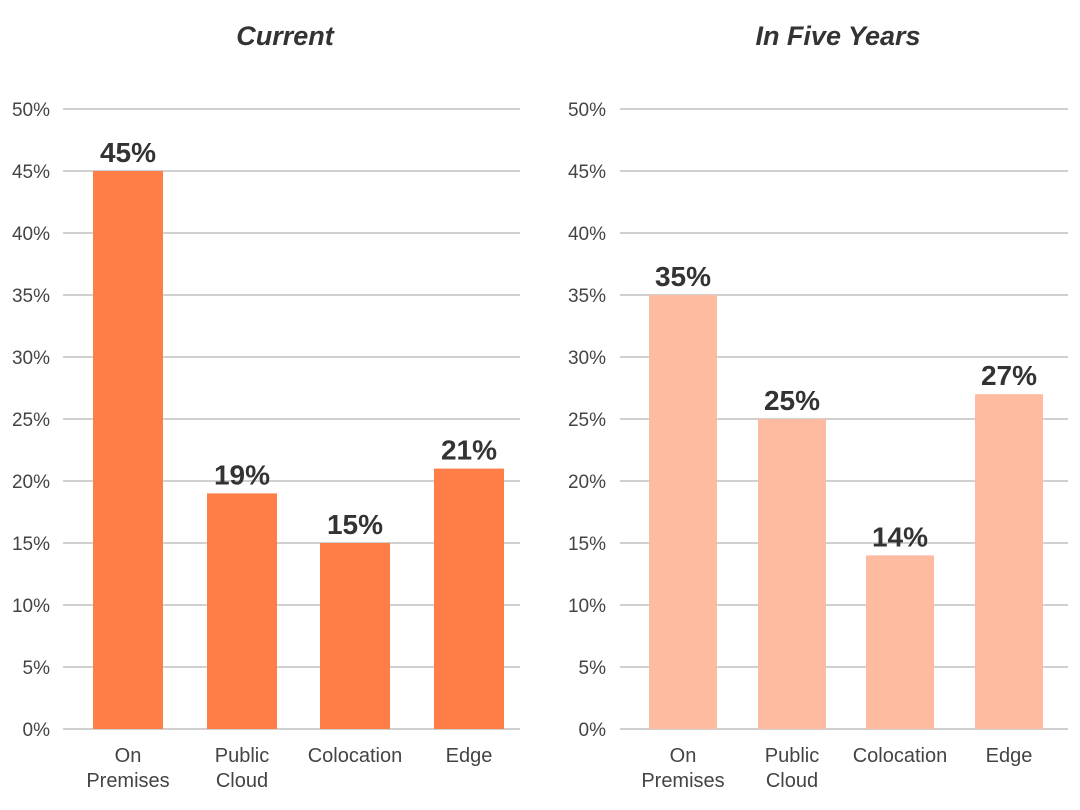 Image resolution: width=1080 pixels, height=810 pixels. What do you see at coordinates (242, 474) in the screenshot?
I see `data-label: 19%` at bounding box center [242, 474].